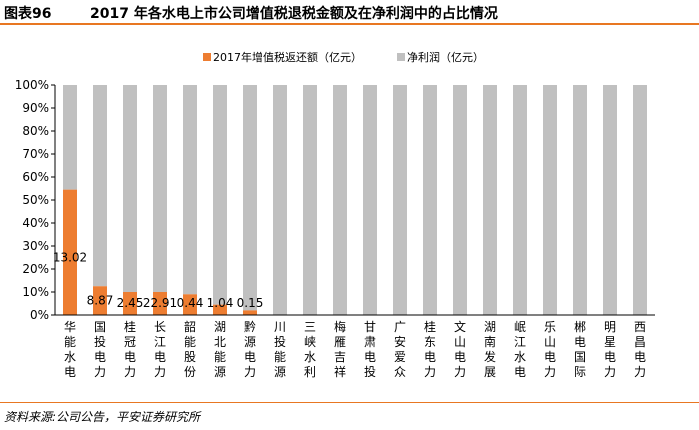  What do you see at coordinates (349, 402) in the screenshot?
I see `source-divider` at bounding box center [349, 402].